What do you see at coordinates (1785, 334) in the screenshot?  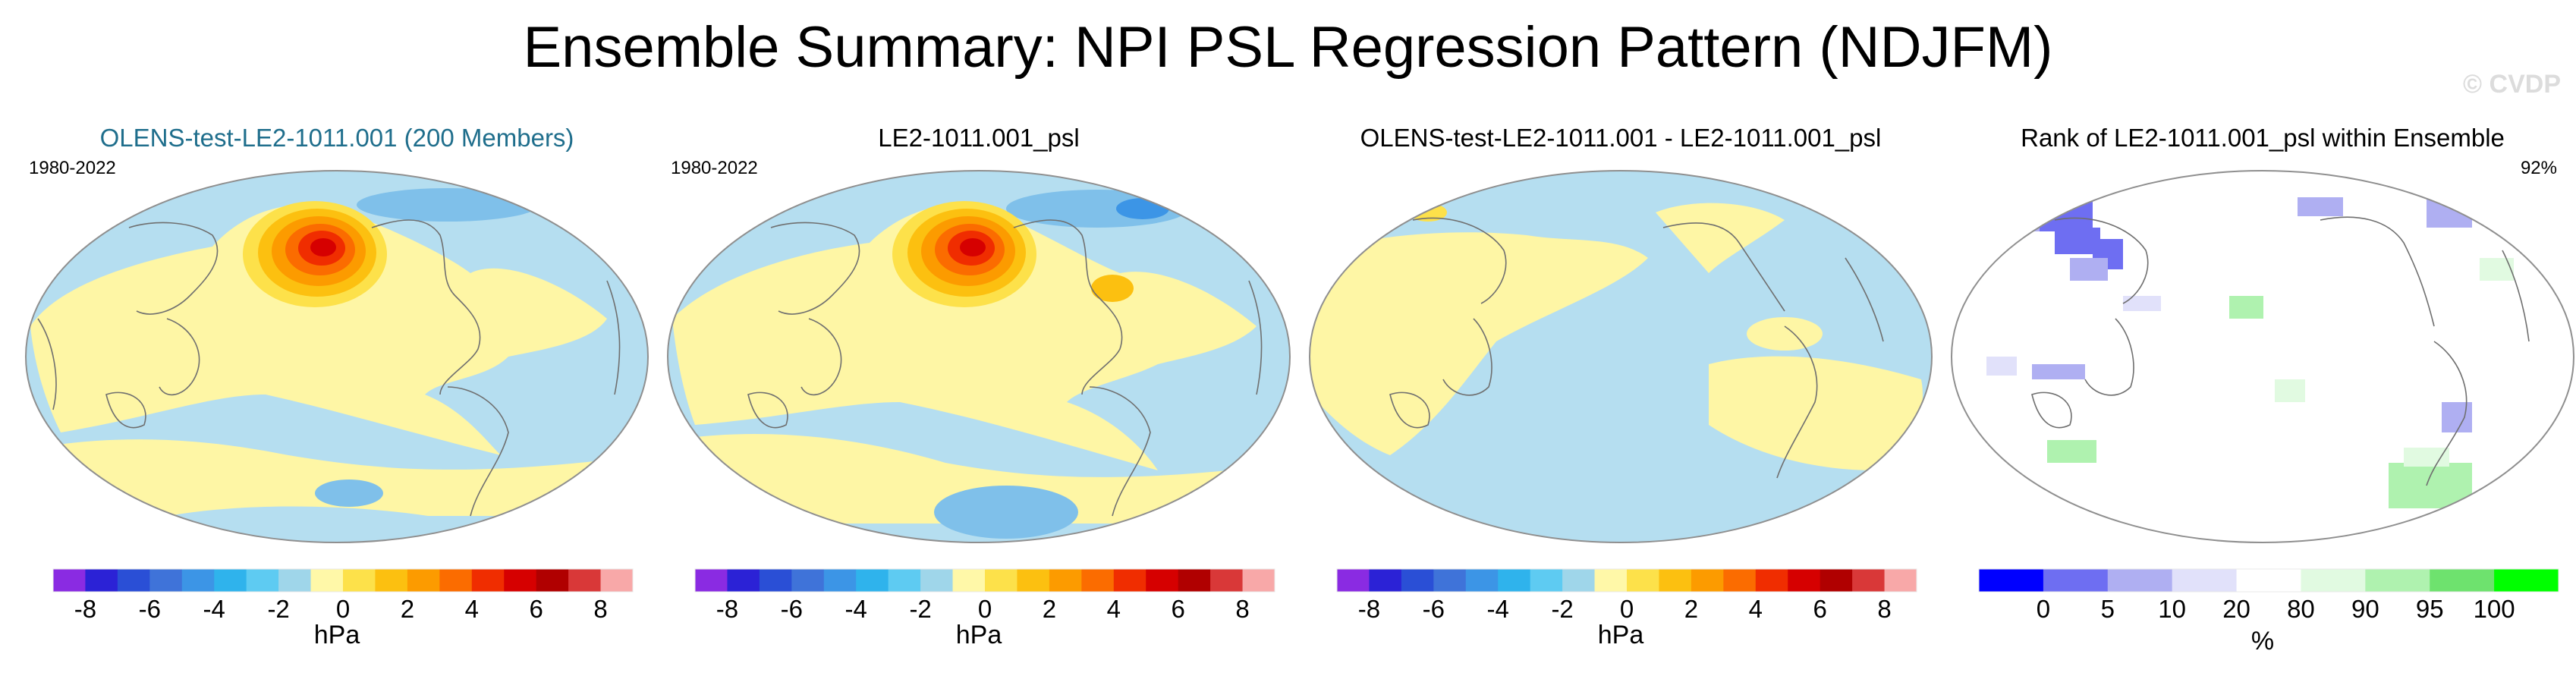 I see `positive-anomaly-east-pacific` at bounding box center [1785, 334].